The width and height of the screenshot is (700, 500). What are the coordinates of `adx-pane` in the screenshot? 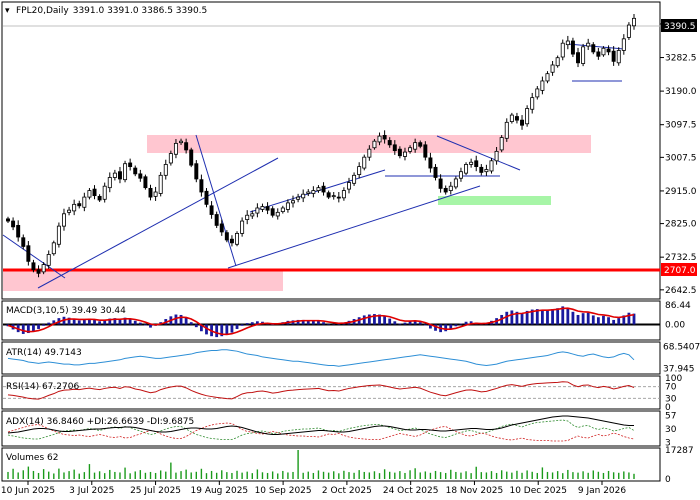 It's located at (331, 428).